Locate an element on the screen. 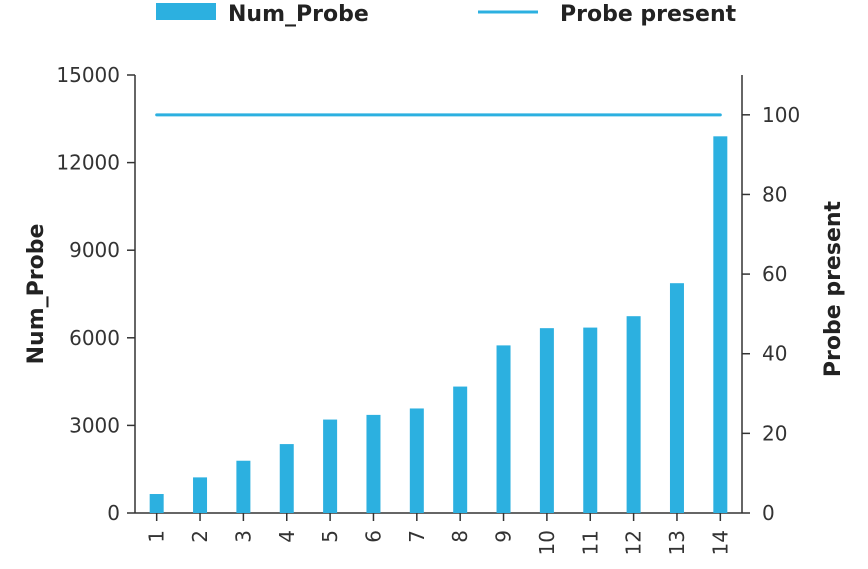 The height and width of the screenshot is (569, 868). legend-line-label: Probe present is located at coordinates (648, 14).